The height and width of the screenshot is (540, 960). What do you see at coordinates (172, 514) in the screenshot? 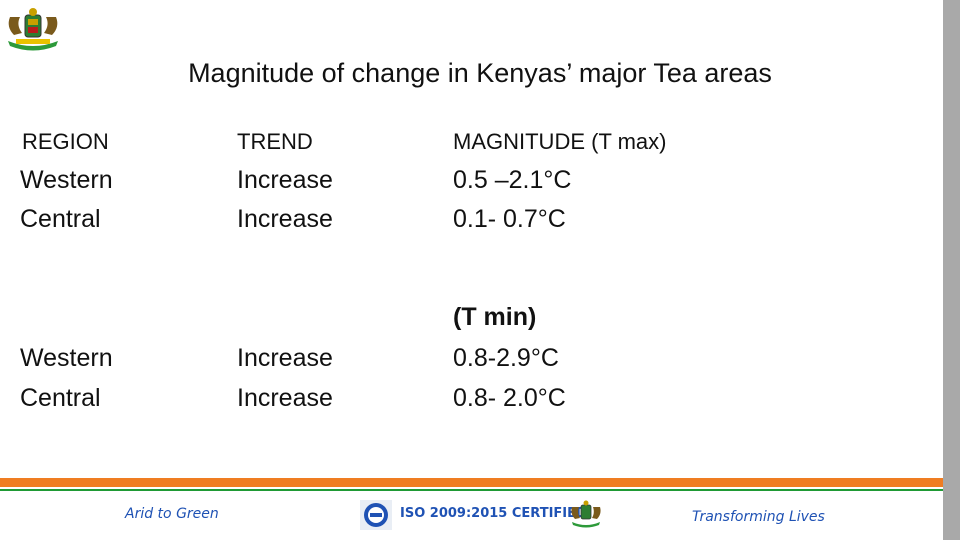
I see `footer-left-slogan: Arid to Green` at bounding box center [172, 514].